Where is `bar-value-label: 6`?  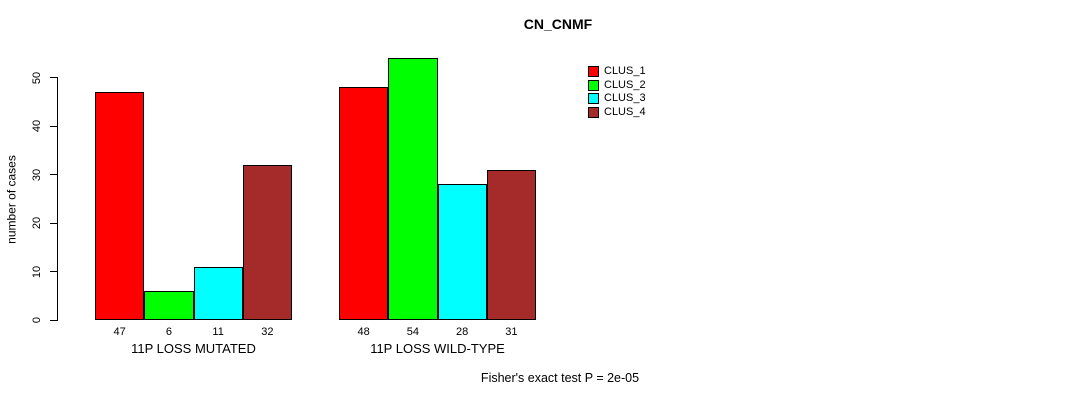 bar-value-label: 6 is located at coordinates (168, 332).